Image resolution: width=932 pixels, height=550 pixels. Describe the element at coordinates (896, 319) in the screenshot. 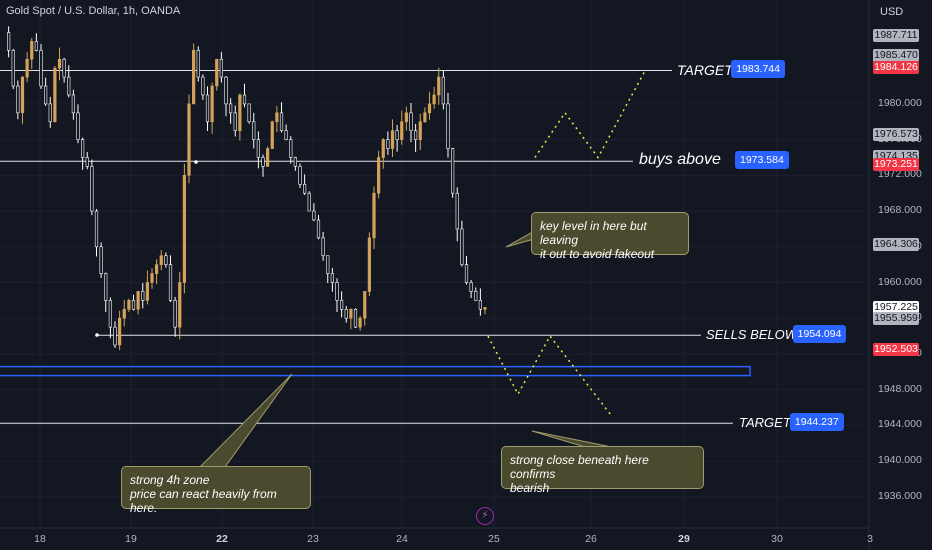

I see `price-tag: 1955.959` at that location.